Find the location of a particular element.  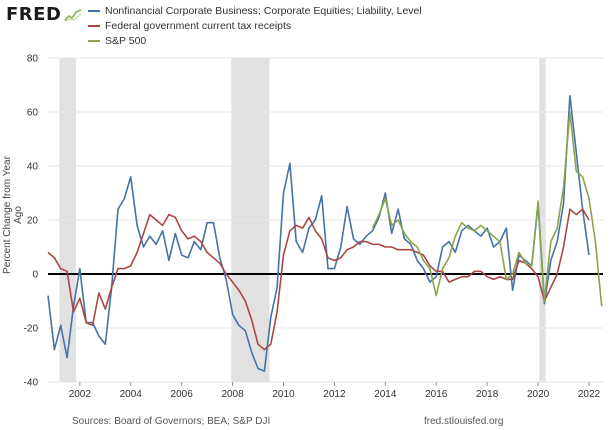

legend-item-tax-receipts: Federal government current tax receipts is located at coordinates (255, 25).